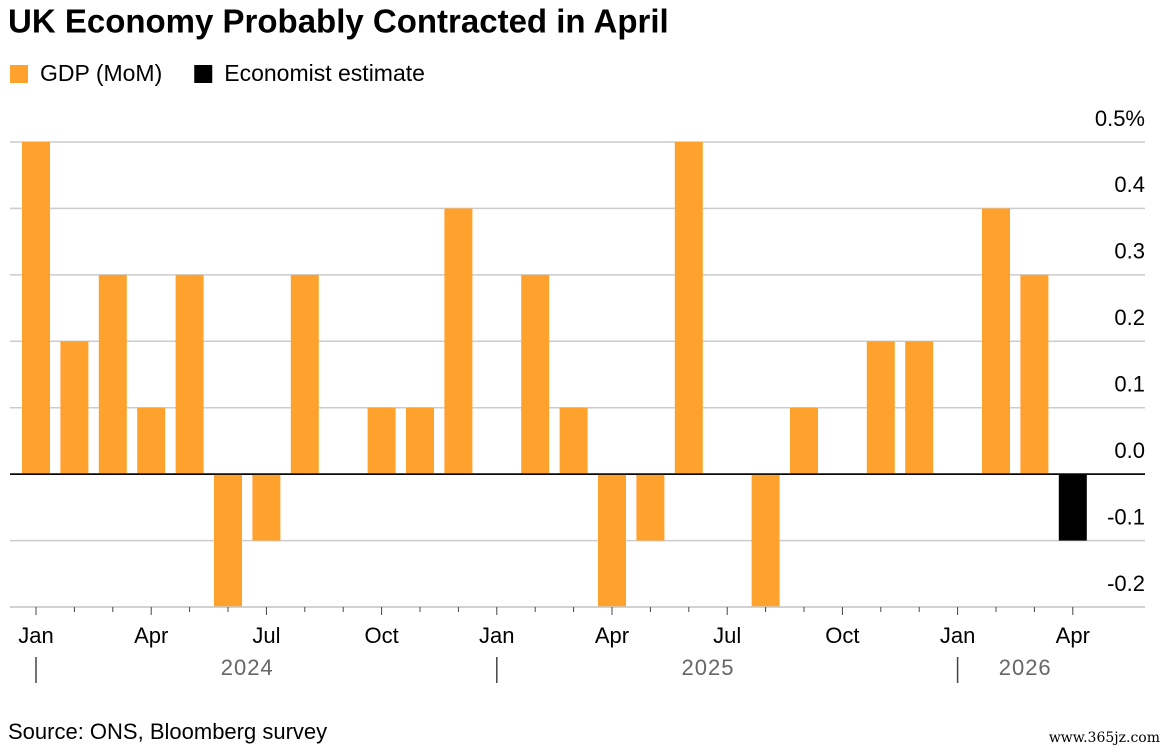 The width and height of the screenshot is (1167, 753). I want to click on y-tick-label: -0.2, so click(1126, 583).